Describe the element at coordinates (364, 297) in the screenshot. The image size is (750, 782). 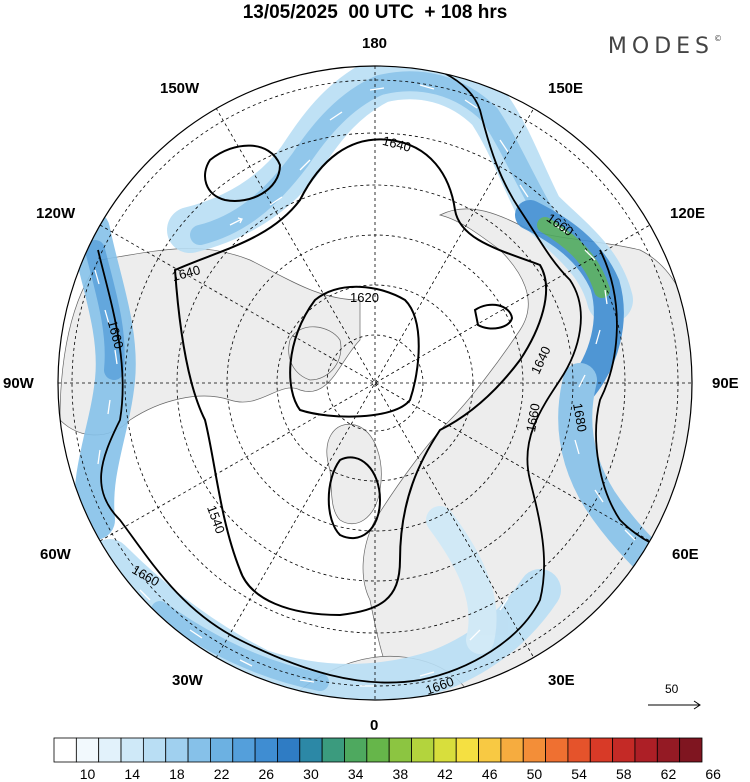
I see `contour-label: 1620` at that location.